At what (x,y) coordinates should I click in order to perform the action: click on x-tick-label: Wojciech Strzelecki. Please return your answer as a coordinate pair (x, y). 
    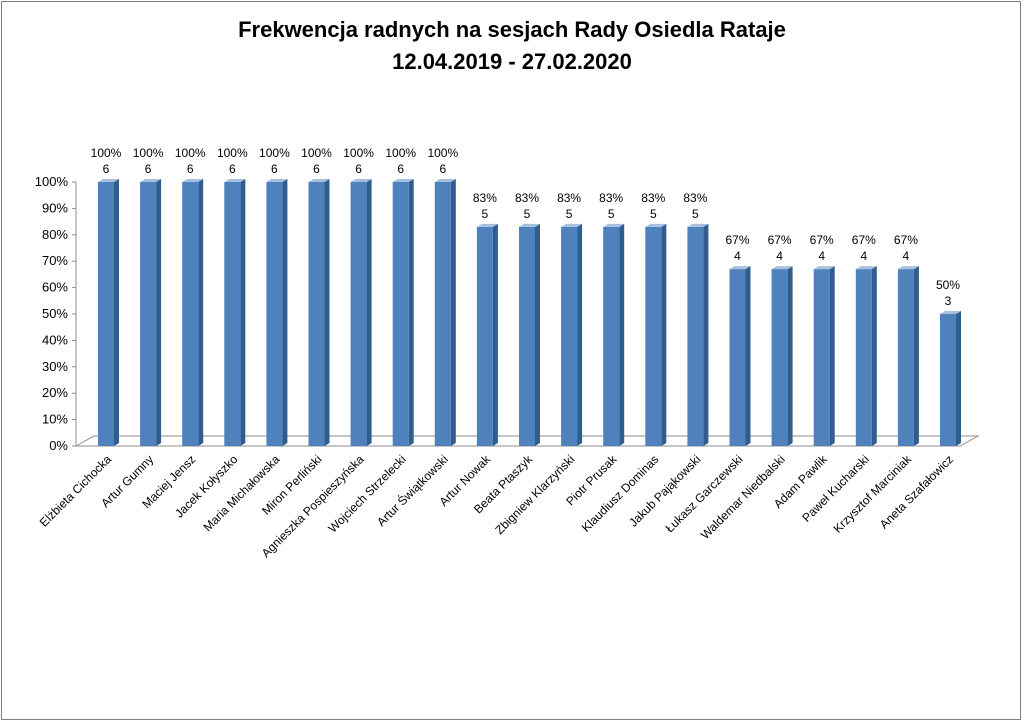
    Looking at the image, I should click on (367, 493).